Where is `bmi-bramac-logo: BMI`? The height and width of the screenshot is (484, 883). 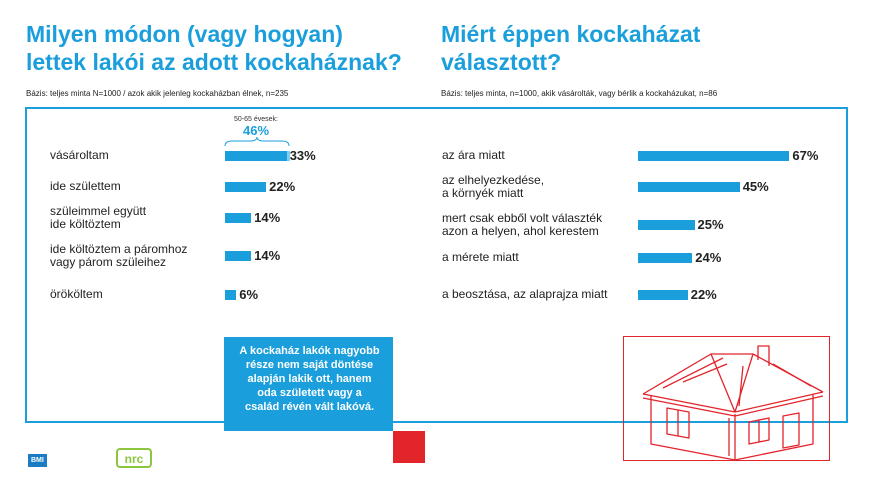 bmi-bramac-logo: BMI is located at coordinates (39, 460).